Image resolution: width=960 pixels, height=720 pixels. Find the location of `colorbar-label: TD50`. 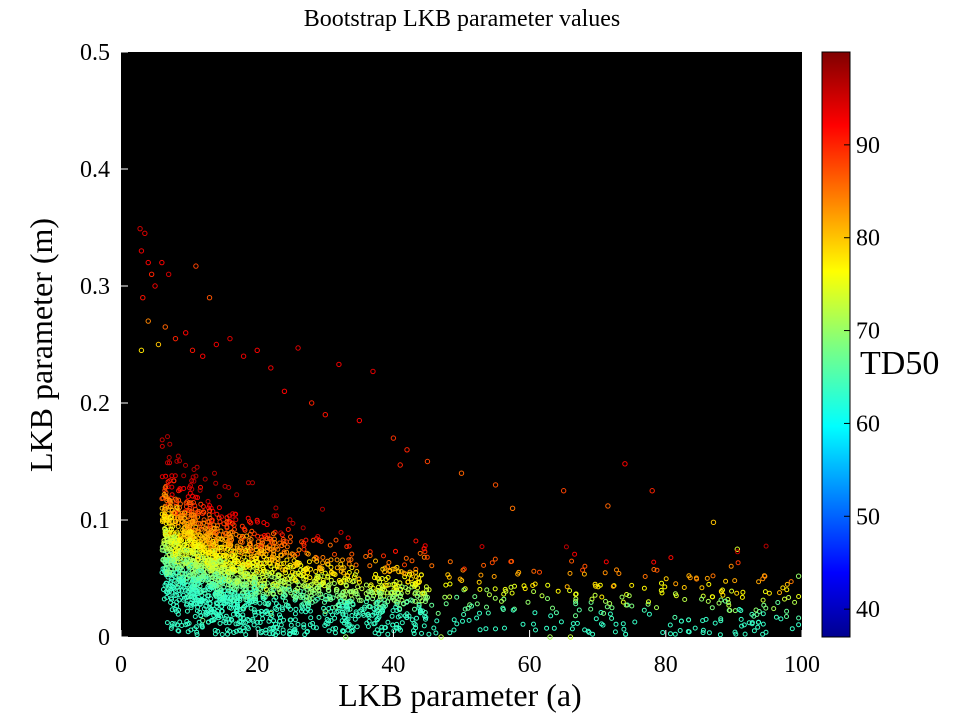

colorbar-label: TD50 is located at coordinates (899, 363).